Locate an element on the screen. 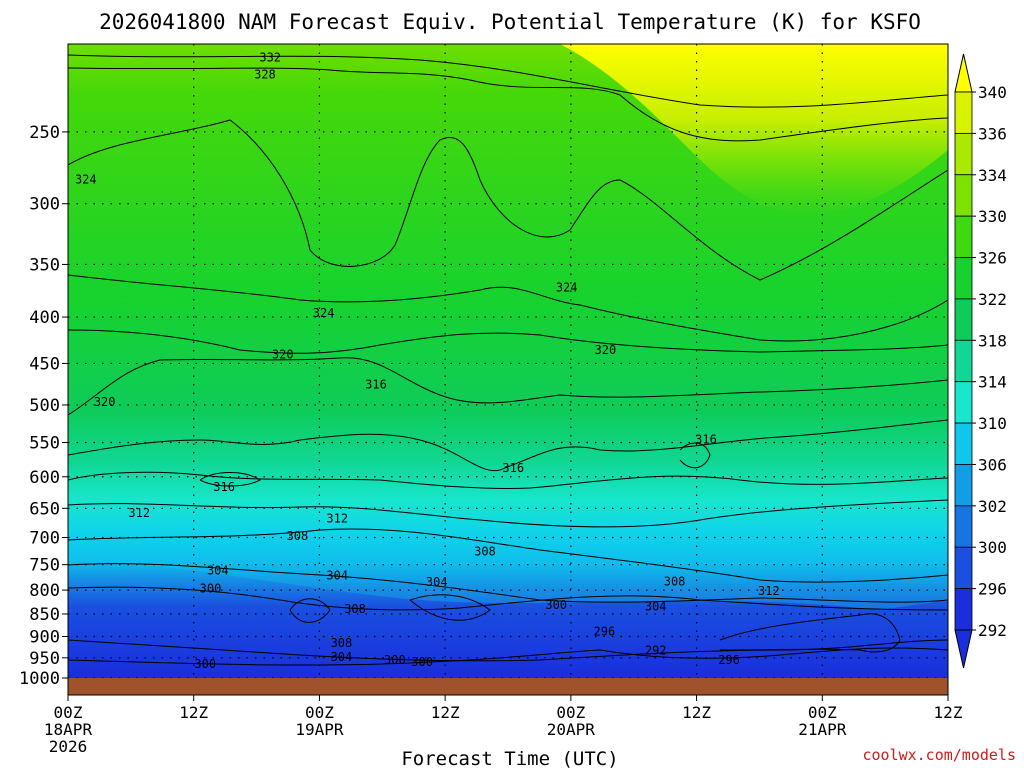  contour-label: 292 is located at coordinates (656, 651).